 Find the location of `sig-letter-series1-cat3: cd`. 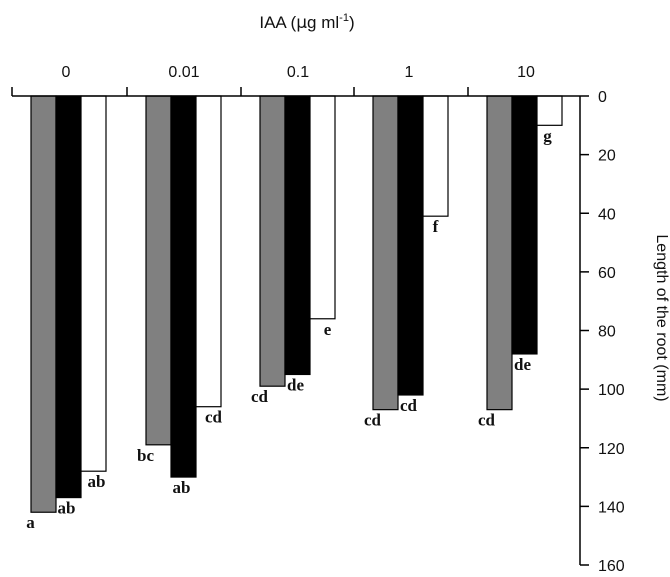

sig-letter-series1-cat3: cd is located at coordinates (409, 405).